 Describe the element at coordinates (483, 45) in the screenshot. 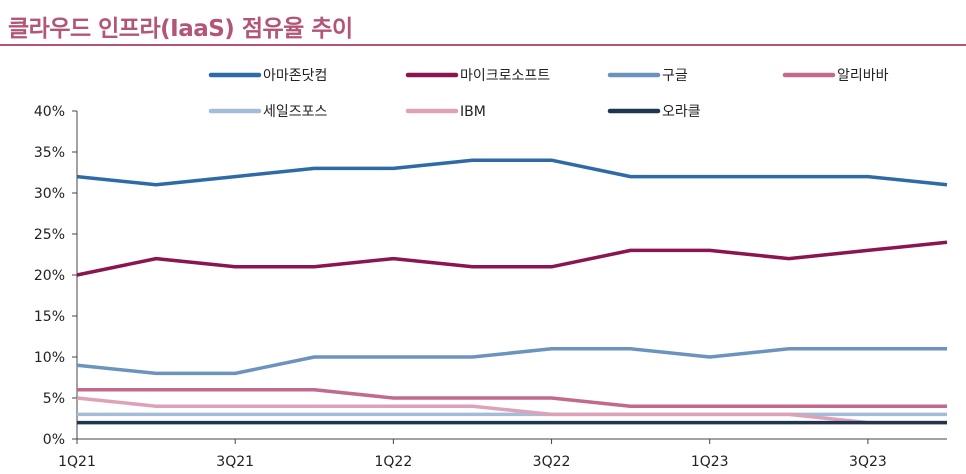

I see `title-divider` at that location.